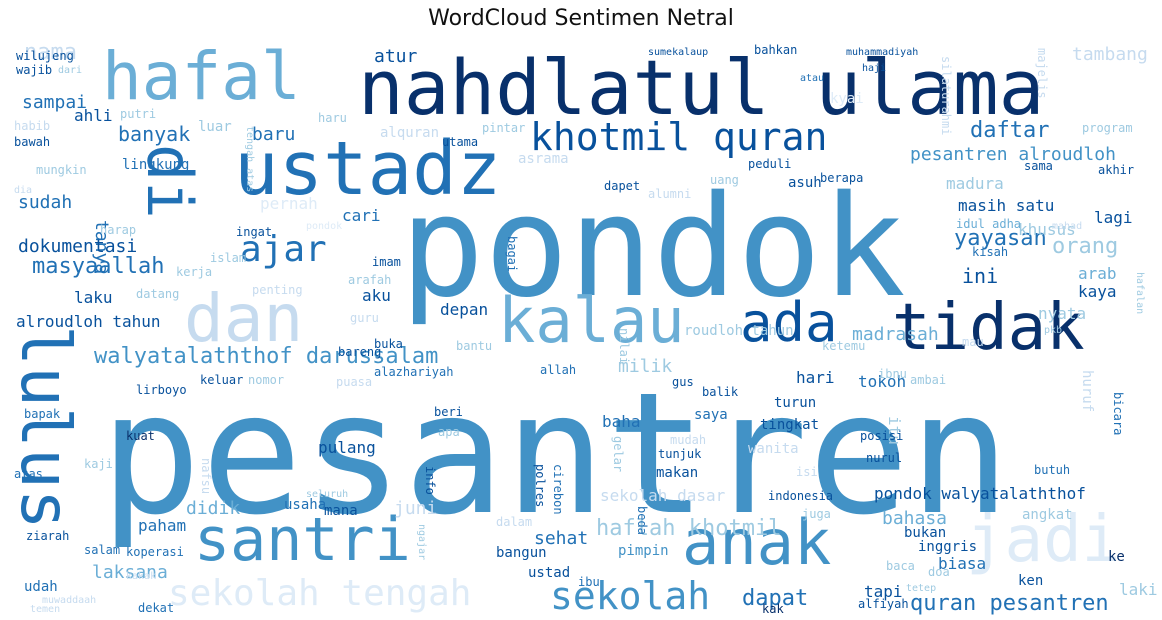  I want to click on word-saya: saya, so click(711, 415).